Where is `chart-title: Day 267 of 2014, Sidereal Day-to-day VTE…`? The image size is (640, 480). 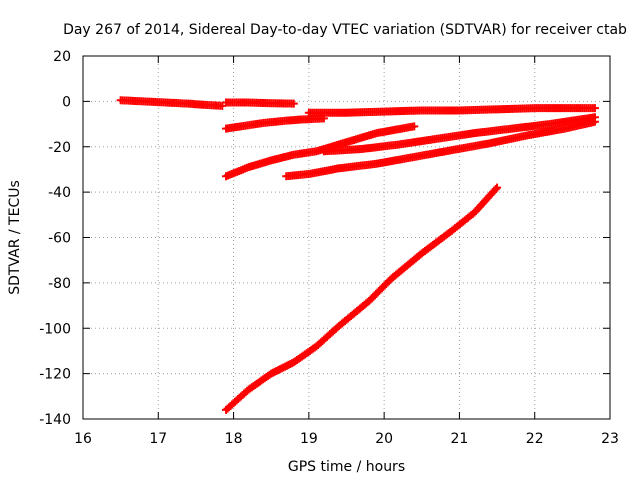 chart-title: Day 267 of 2014, Sidereal Day-to-day VTE… is located at coordinates (345, 30).